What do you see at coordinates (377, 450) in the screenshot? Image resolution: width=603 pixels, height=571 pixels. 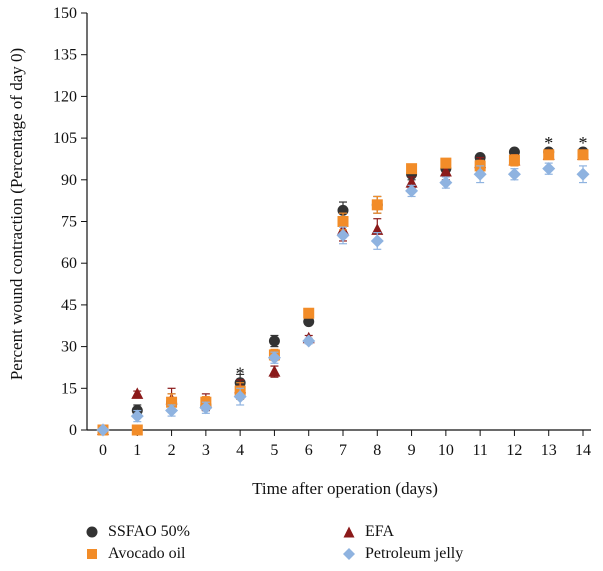 I see `x-tick-label: 8` at bounding box center [377, 450].